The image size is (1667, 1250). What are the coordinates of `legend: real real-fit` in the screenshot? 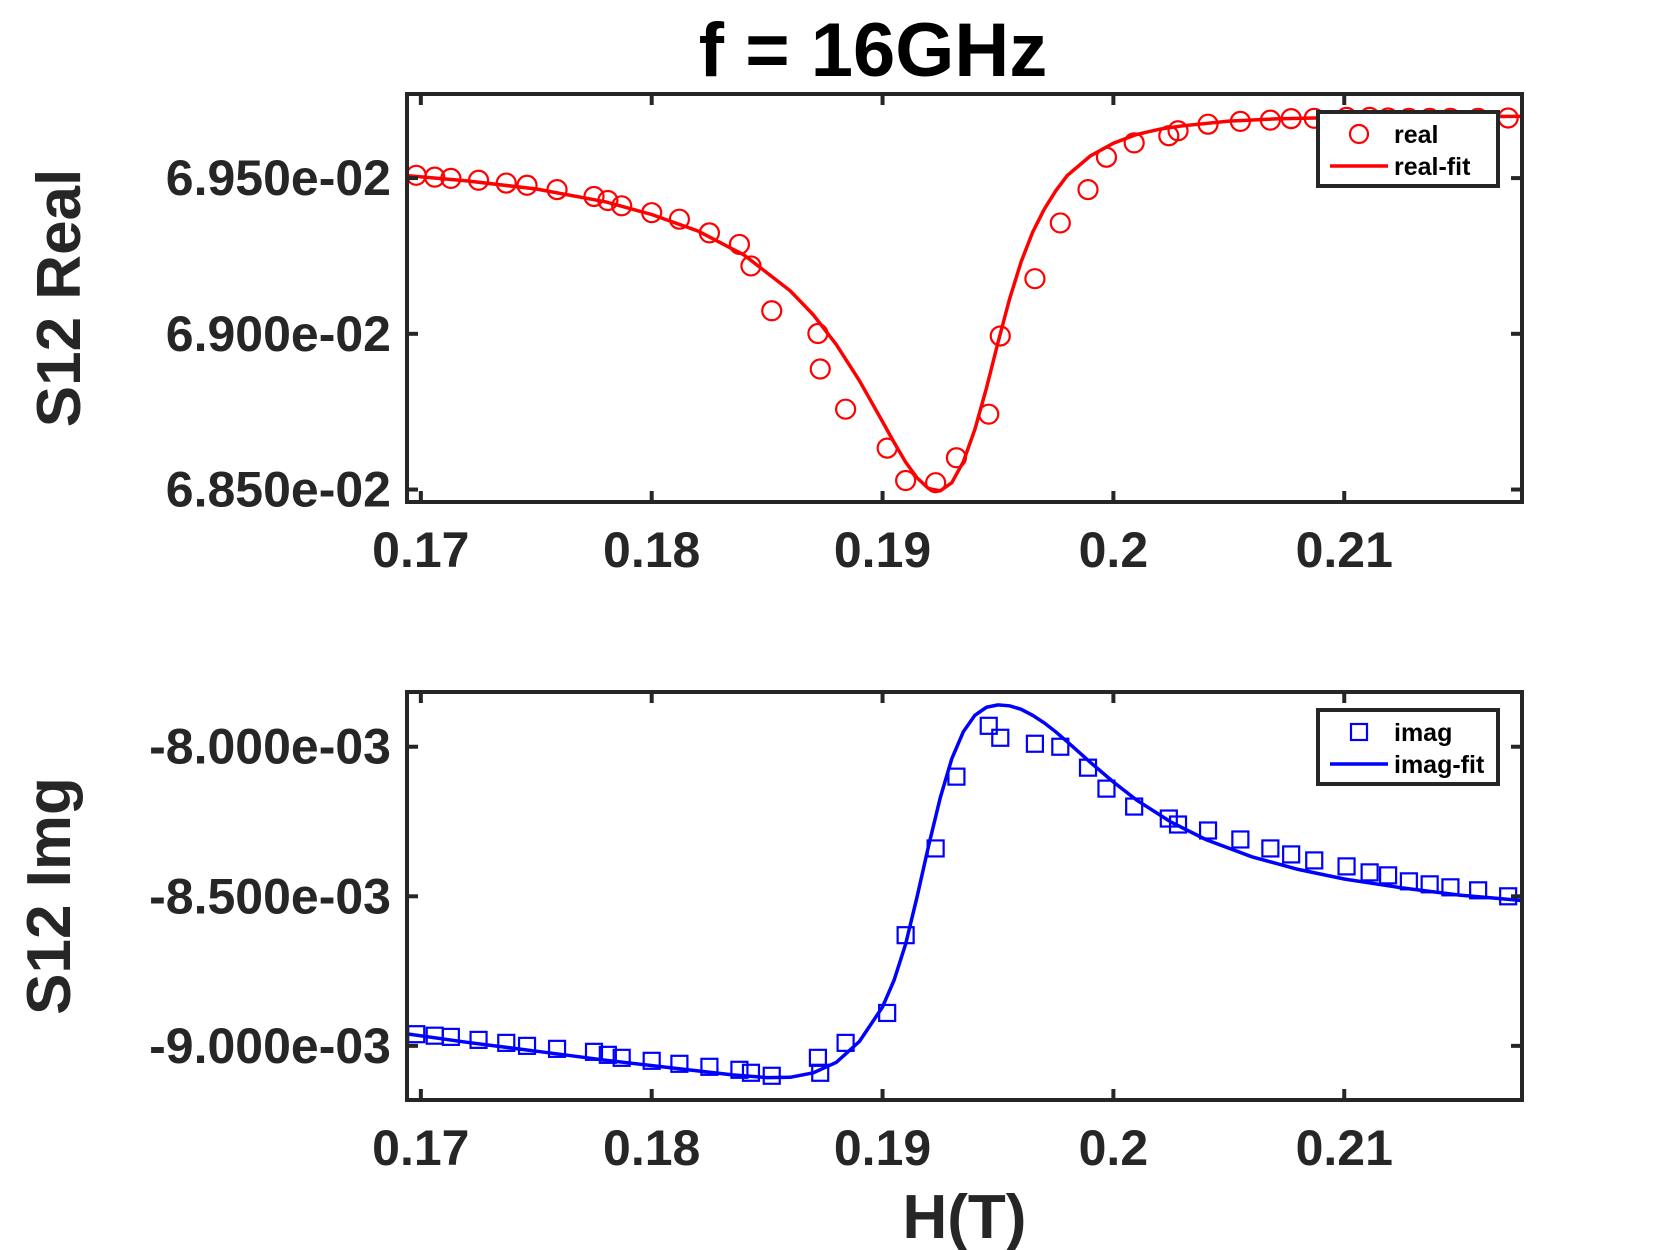 It's located at (1408, 149).